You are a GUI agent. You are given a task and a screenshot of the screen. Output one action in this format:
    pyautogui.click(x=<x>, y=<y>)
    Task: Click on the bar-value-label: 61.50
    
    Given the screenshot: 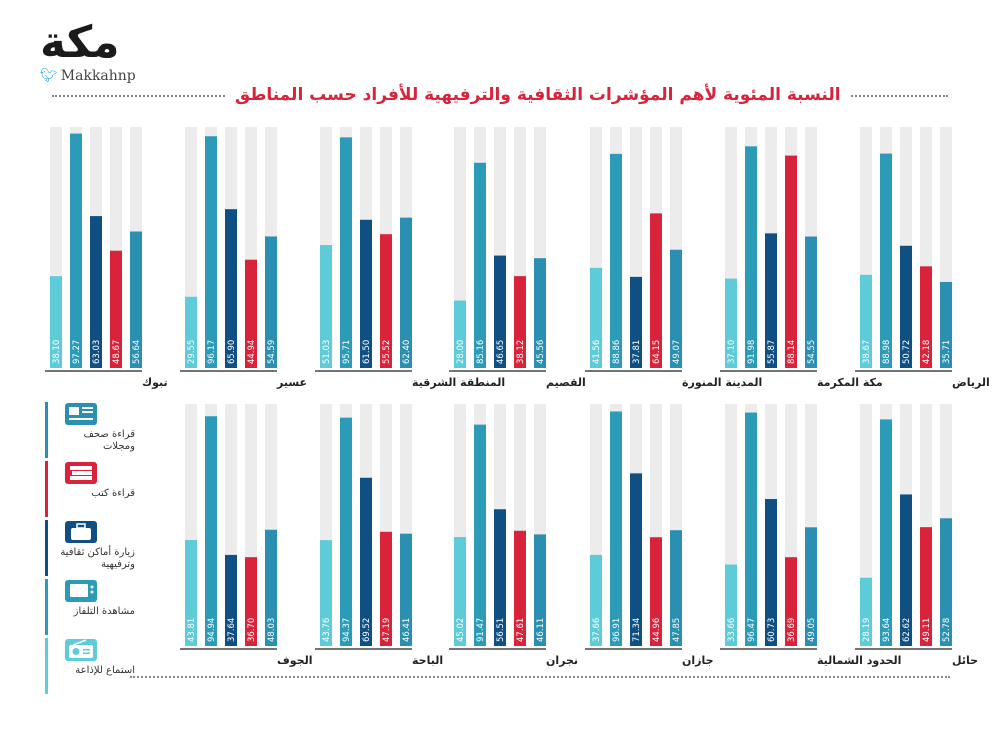 What is the action you would take?
    pyautogui.click(x=367, y=352)
    